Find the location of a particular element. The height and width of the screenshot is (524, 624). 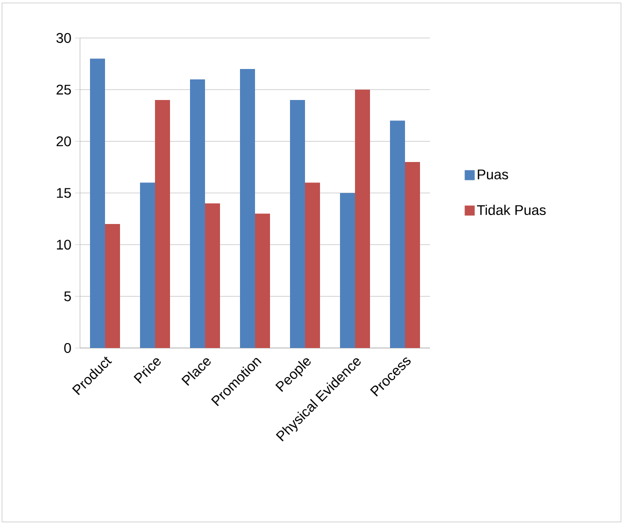

legend-label: Tidak Puas is located at coordinates (511, 210).